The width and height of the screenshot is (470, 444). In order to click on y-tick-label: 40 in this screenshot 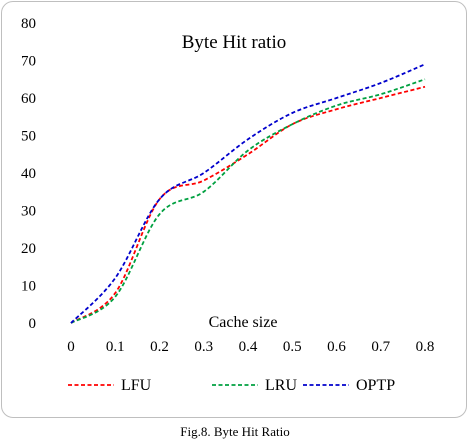, I will do `click(28, 174)`.